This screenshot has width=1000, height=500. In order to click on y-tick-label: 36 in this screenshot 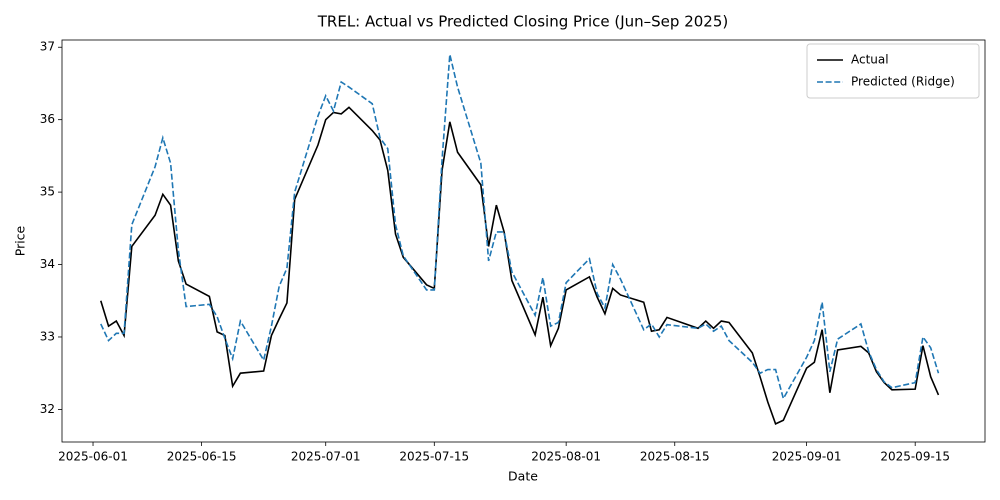, I will do `click(47, 119)`.